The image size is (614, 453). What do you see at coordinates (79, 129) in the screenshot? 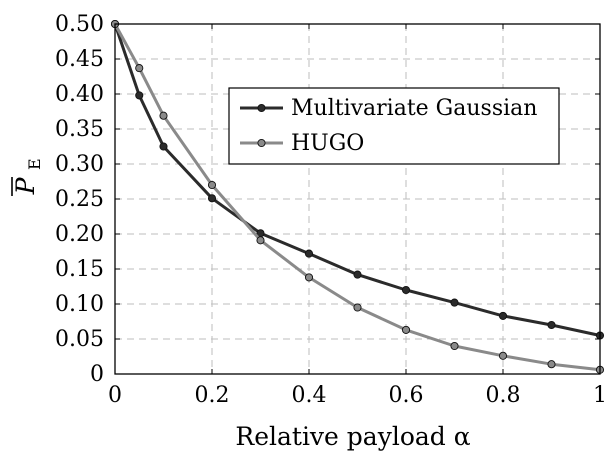
I see `y-tick-label: 0.35` at bounding box center [79, 129].